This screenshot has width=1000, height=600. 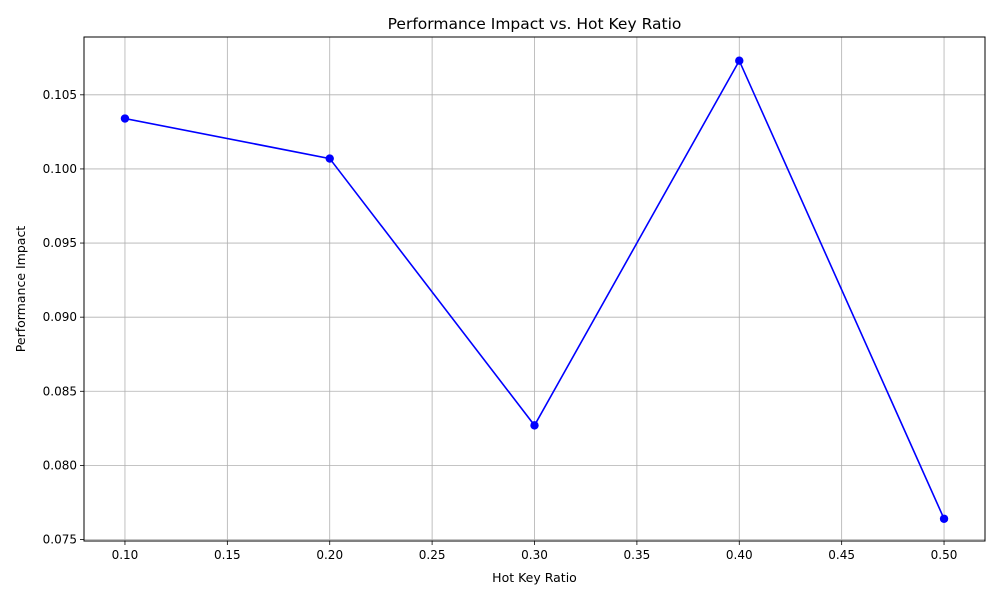 I want to click on x-axis-label: Hot Key Ratio, so click(x=534, y=577).